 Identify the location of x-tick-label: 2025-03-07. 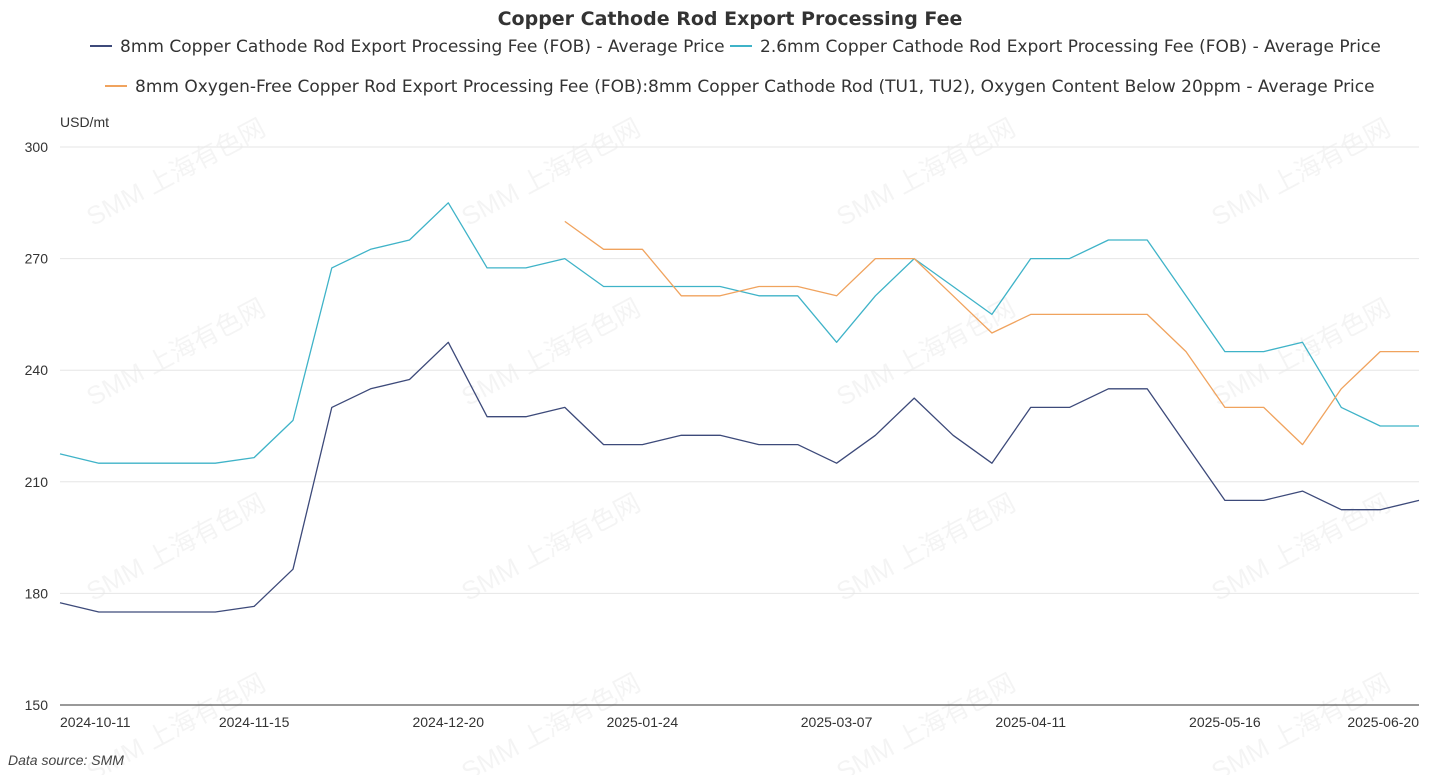
(837, 722).